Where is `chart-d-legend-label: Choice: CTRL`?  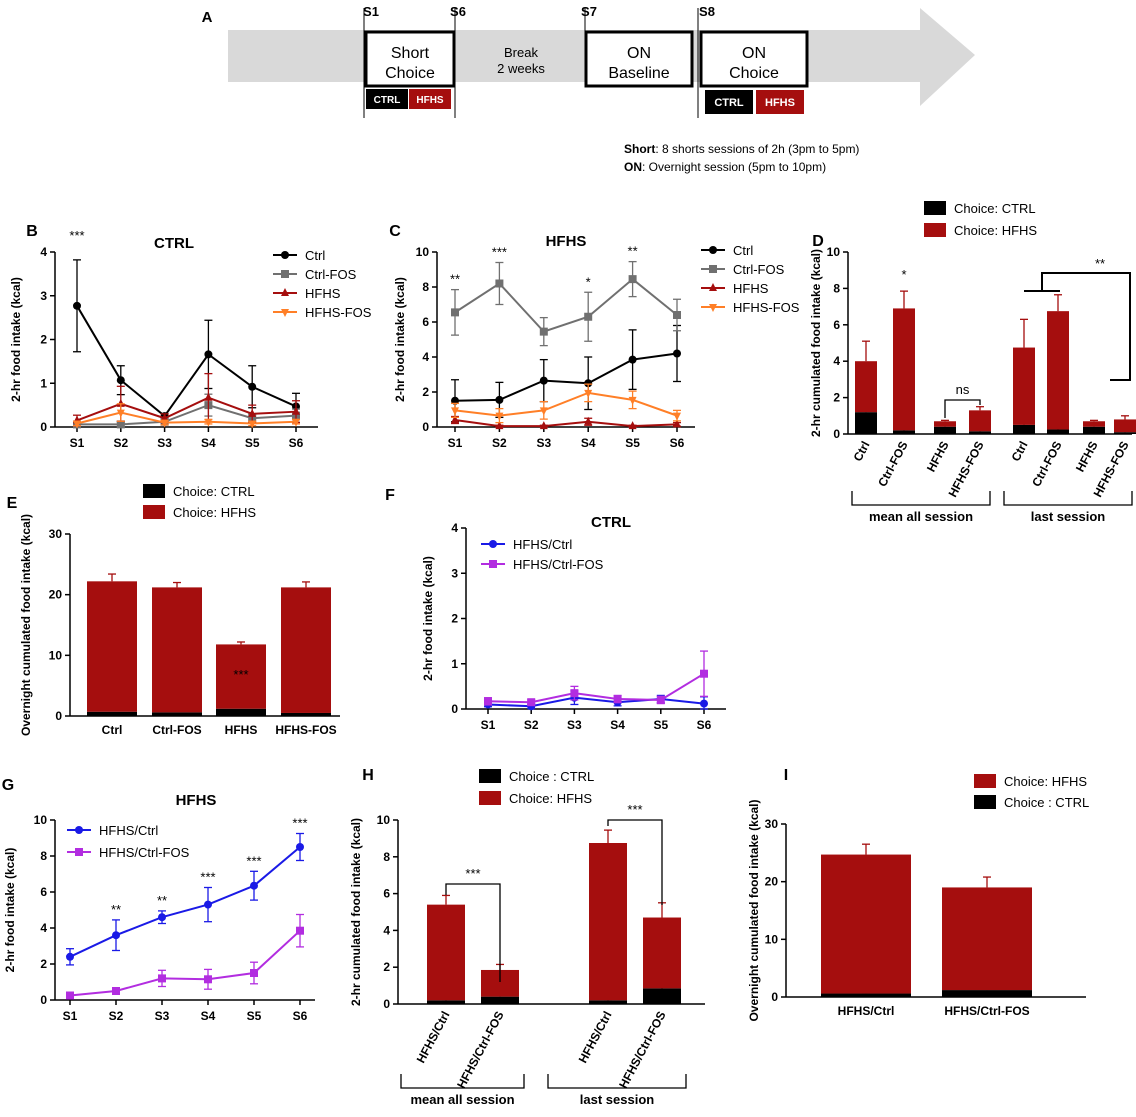
chart-d-legend-label: Choice: CTRL is located at coordinates (995, 208).